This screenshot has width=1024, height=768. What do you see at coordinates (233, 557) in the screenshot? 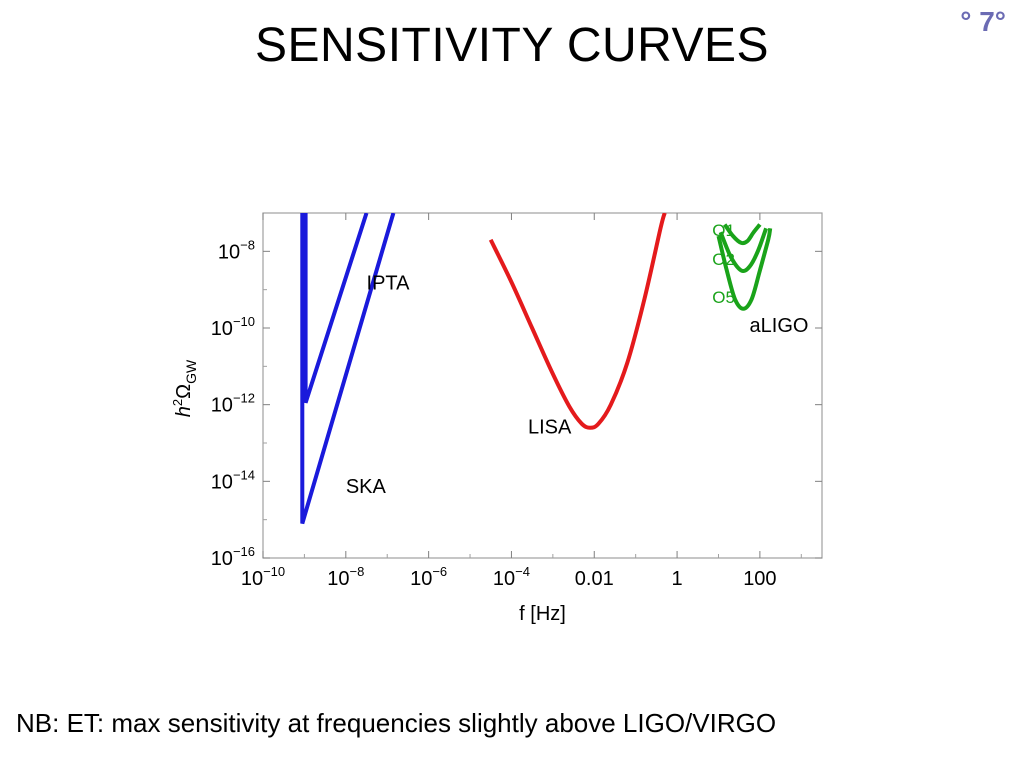
I see `y-tick-label: 10−16` at bounding box center [233, 557].